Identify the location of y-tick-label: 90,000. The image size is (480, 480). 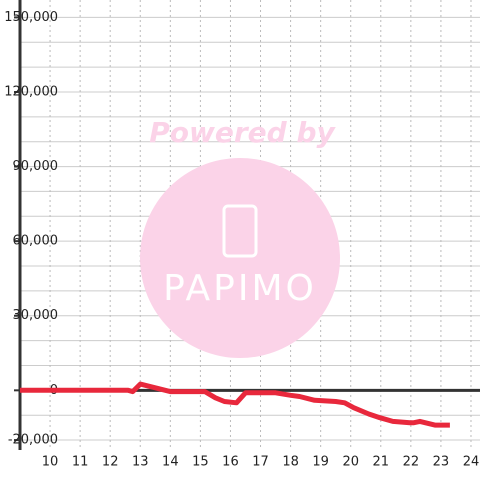
(36, 166).